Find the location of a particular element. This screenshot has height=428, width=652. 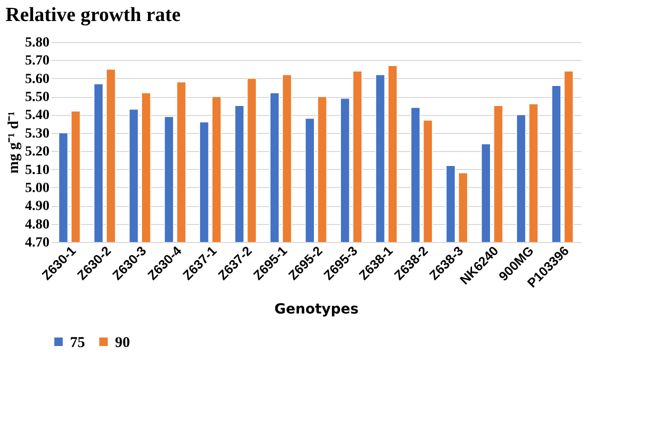

y-tick-label: 5.60 is located at coordinates (37, 79).